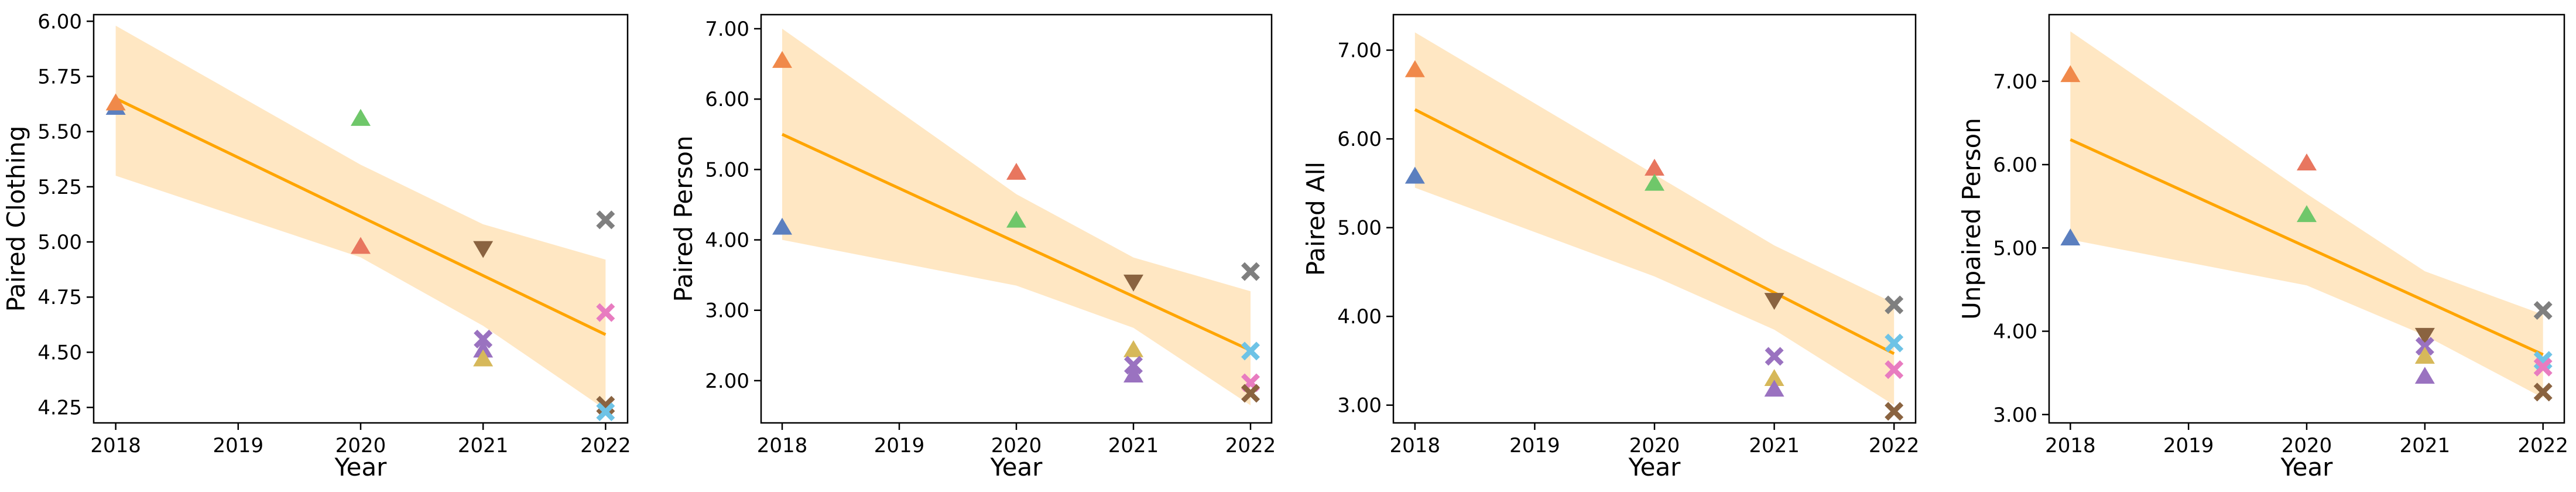  I want to click on y-axis-label: Paired All, so click(1315, 219).